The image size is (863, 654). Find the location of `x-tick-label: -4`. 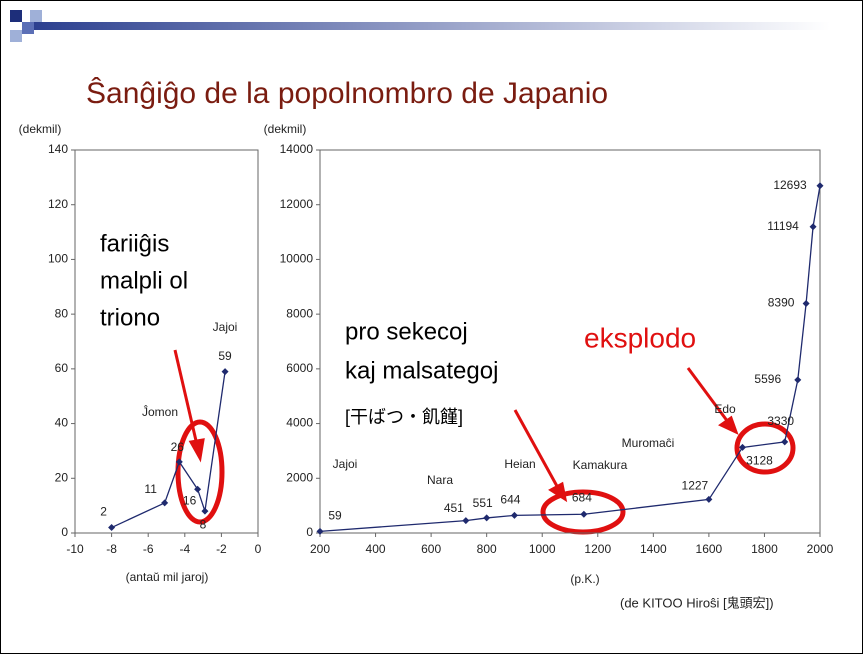

x-tick-label: -4 is located at coordinates (184, 549).